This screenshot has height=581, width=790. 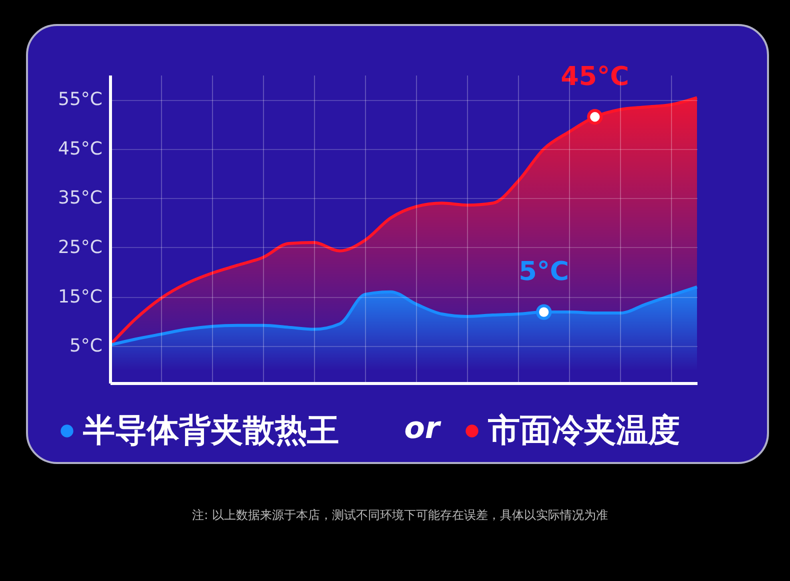 What do you see at coordinates (210, 430) in the screenshot?
I see `legend-label: 半导体背夹散热王` at bounding box center [210, 430].